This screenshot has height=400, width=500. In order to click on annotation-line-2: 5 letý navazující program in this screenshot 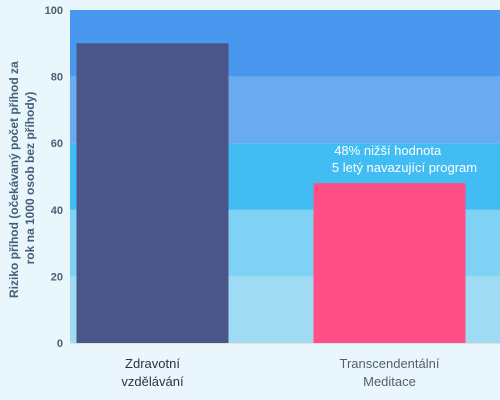, I will do `click(404, 167)`.